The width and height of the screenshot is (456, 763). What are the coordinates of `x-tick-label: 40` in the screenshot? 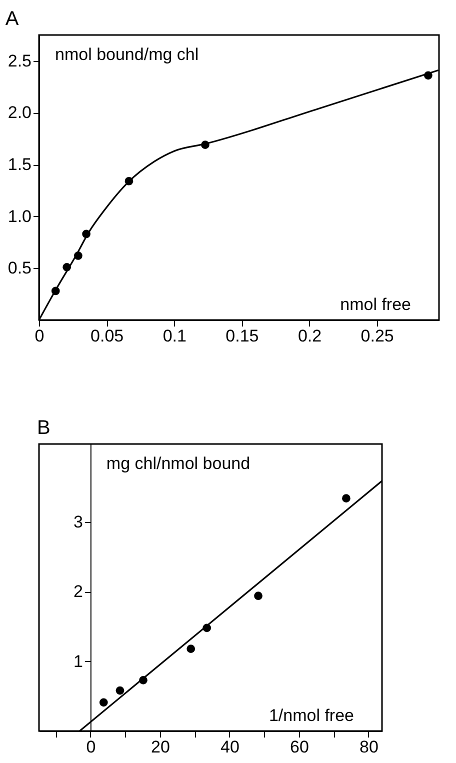 It's located at (230, 747).